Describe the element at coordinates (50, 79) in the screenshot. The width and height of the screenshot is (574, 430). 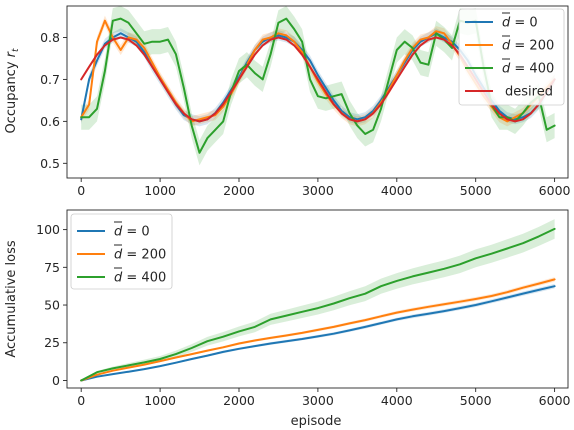
I see `occupancy-y-tick-label-0_7: 0.7` at that location.